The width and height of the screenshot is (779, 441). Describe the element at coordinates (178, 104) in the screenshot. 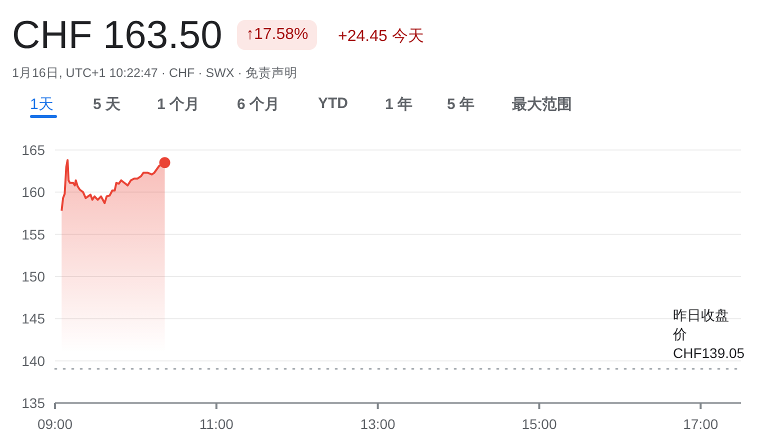

I see `text: 1 个月` at that location.